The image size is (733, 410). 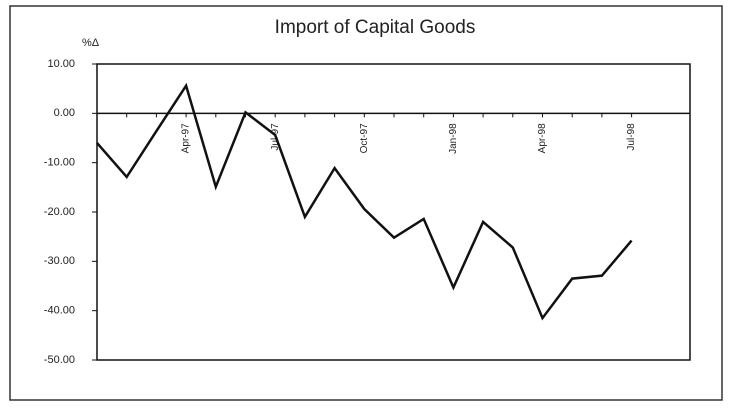 What do you see at coordinates (59, 261) in the screenshot?
I see `y-tick-label: -30.00` at bounding box center [59, 261].